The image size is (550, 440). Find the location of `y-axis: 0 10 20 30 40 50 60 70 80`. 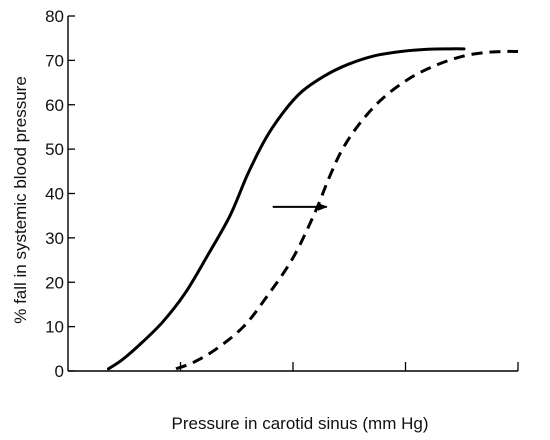

y-axis: 0 10 20 30 40 50 60 70 80 is located at coordinates (60, 194).